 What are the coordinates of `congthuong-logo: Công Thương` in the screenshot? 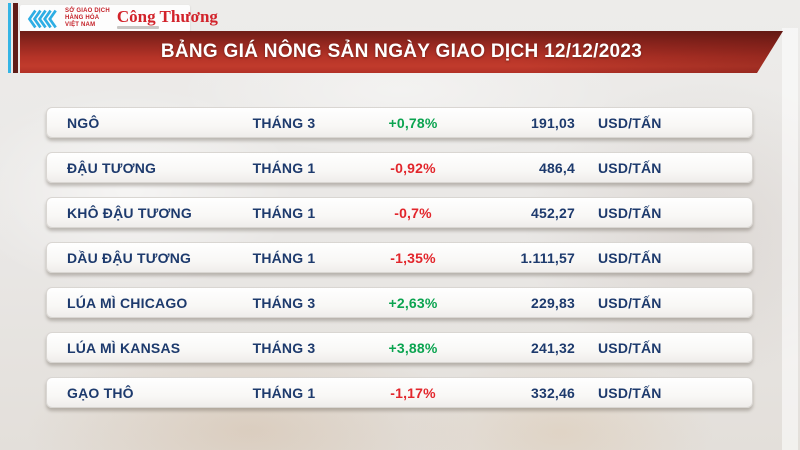 It's located at (167, 18).